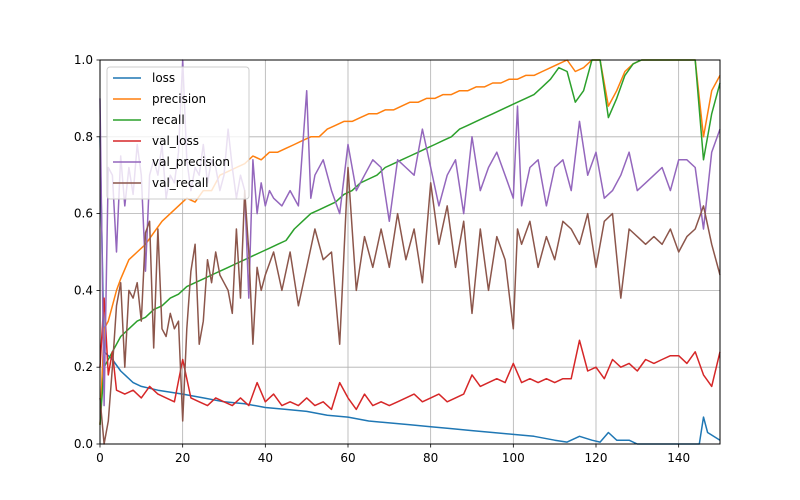 This screenshot has height=500, width=800. What do you see at coordinates (83, 290) in the screenshot?
I see `y-tick-label: 0.4` at bounding box center [83, 290].